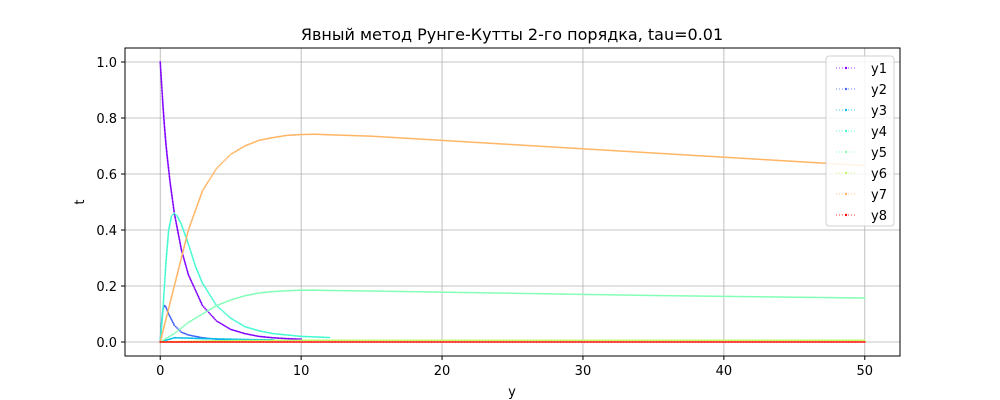 This screenshot has height=400, width=1000. What do you see at coordinates (879, 111) in the screenshot?
I see `legend-label: y3` at bounding box center [879, 111].